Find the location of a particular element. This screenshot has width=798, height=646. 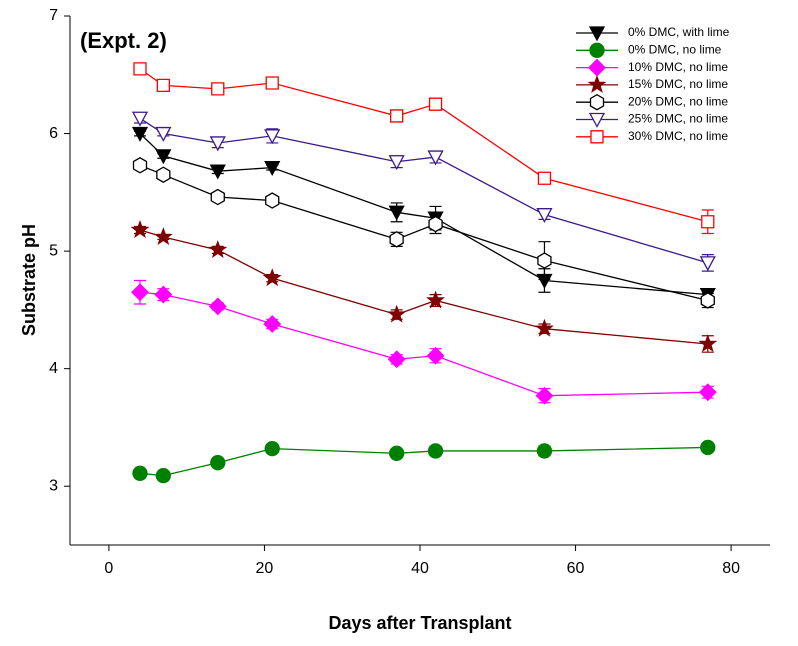

y-axis-title: Substrate pH is located at coordinates (29, 280).